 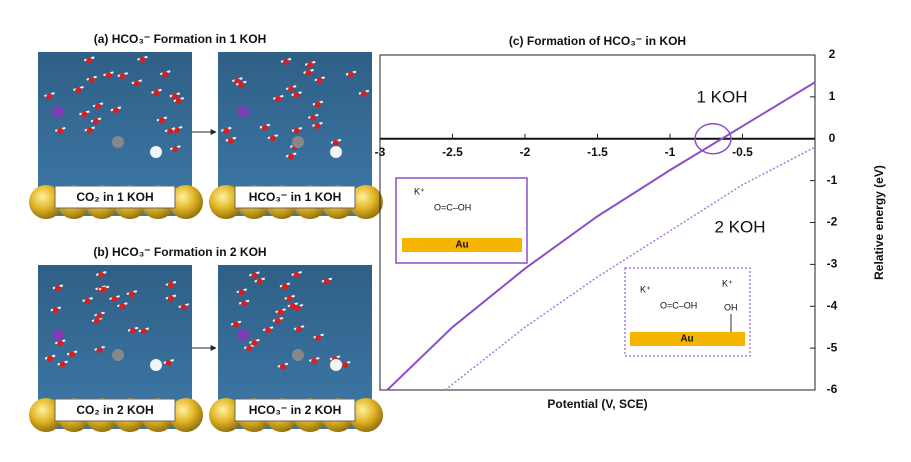 I want to click on y-tick-label: -1, so click(x=832, y=180).